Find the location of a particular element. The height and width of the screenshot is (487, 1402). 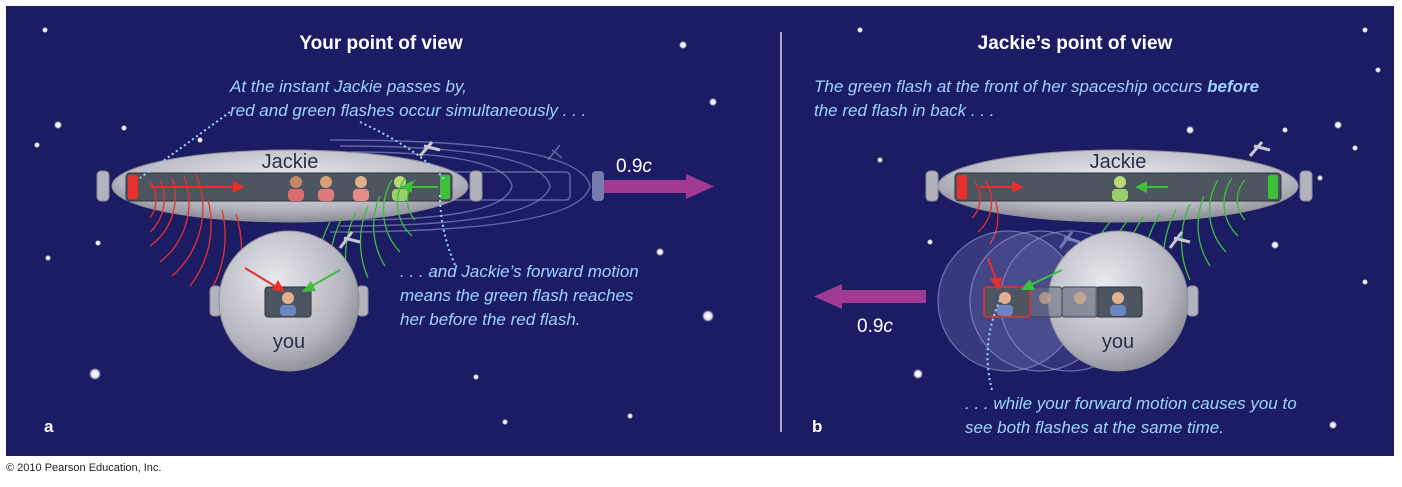

pod-green-arrowhead is located at coordinates (309, 286).